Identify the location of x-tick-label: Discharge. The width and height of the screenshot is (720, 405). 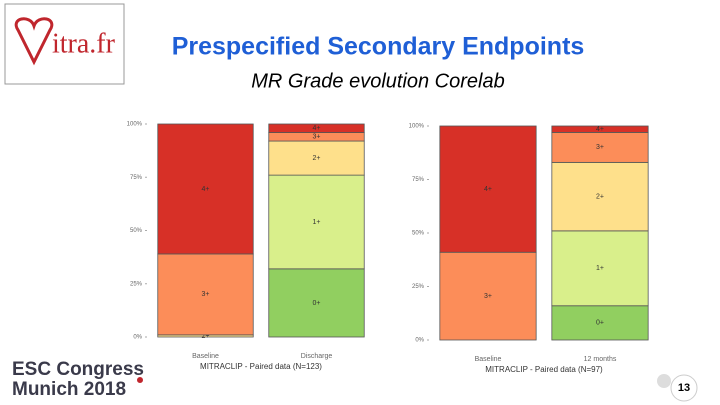
(317, 356).